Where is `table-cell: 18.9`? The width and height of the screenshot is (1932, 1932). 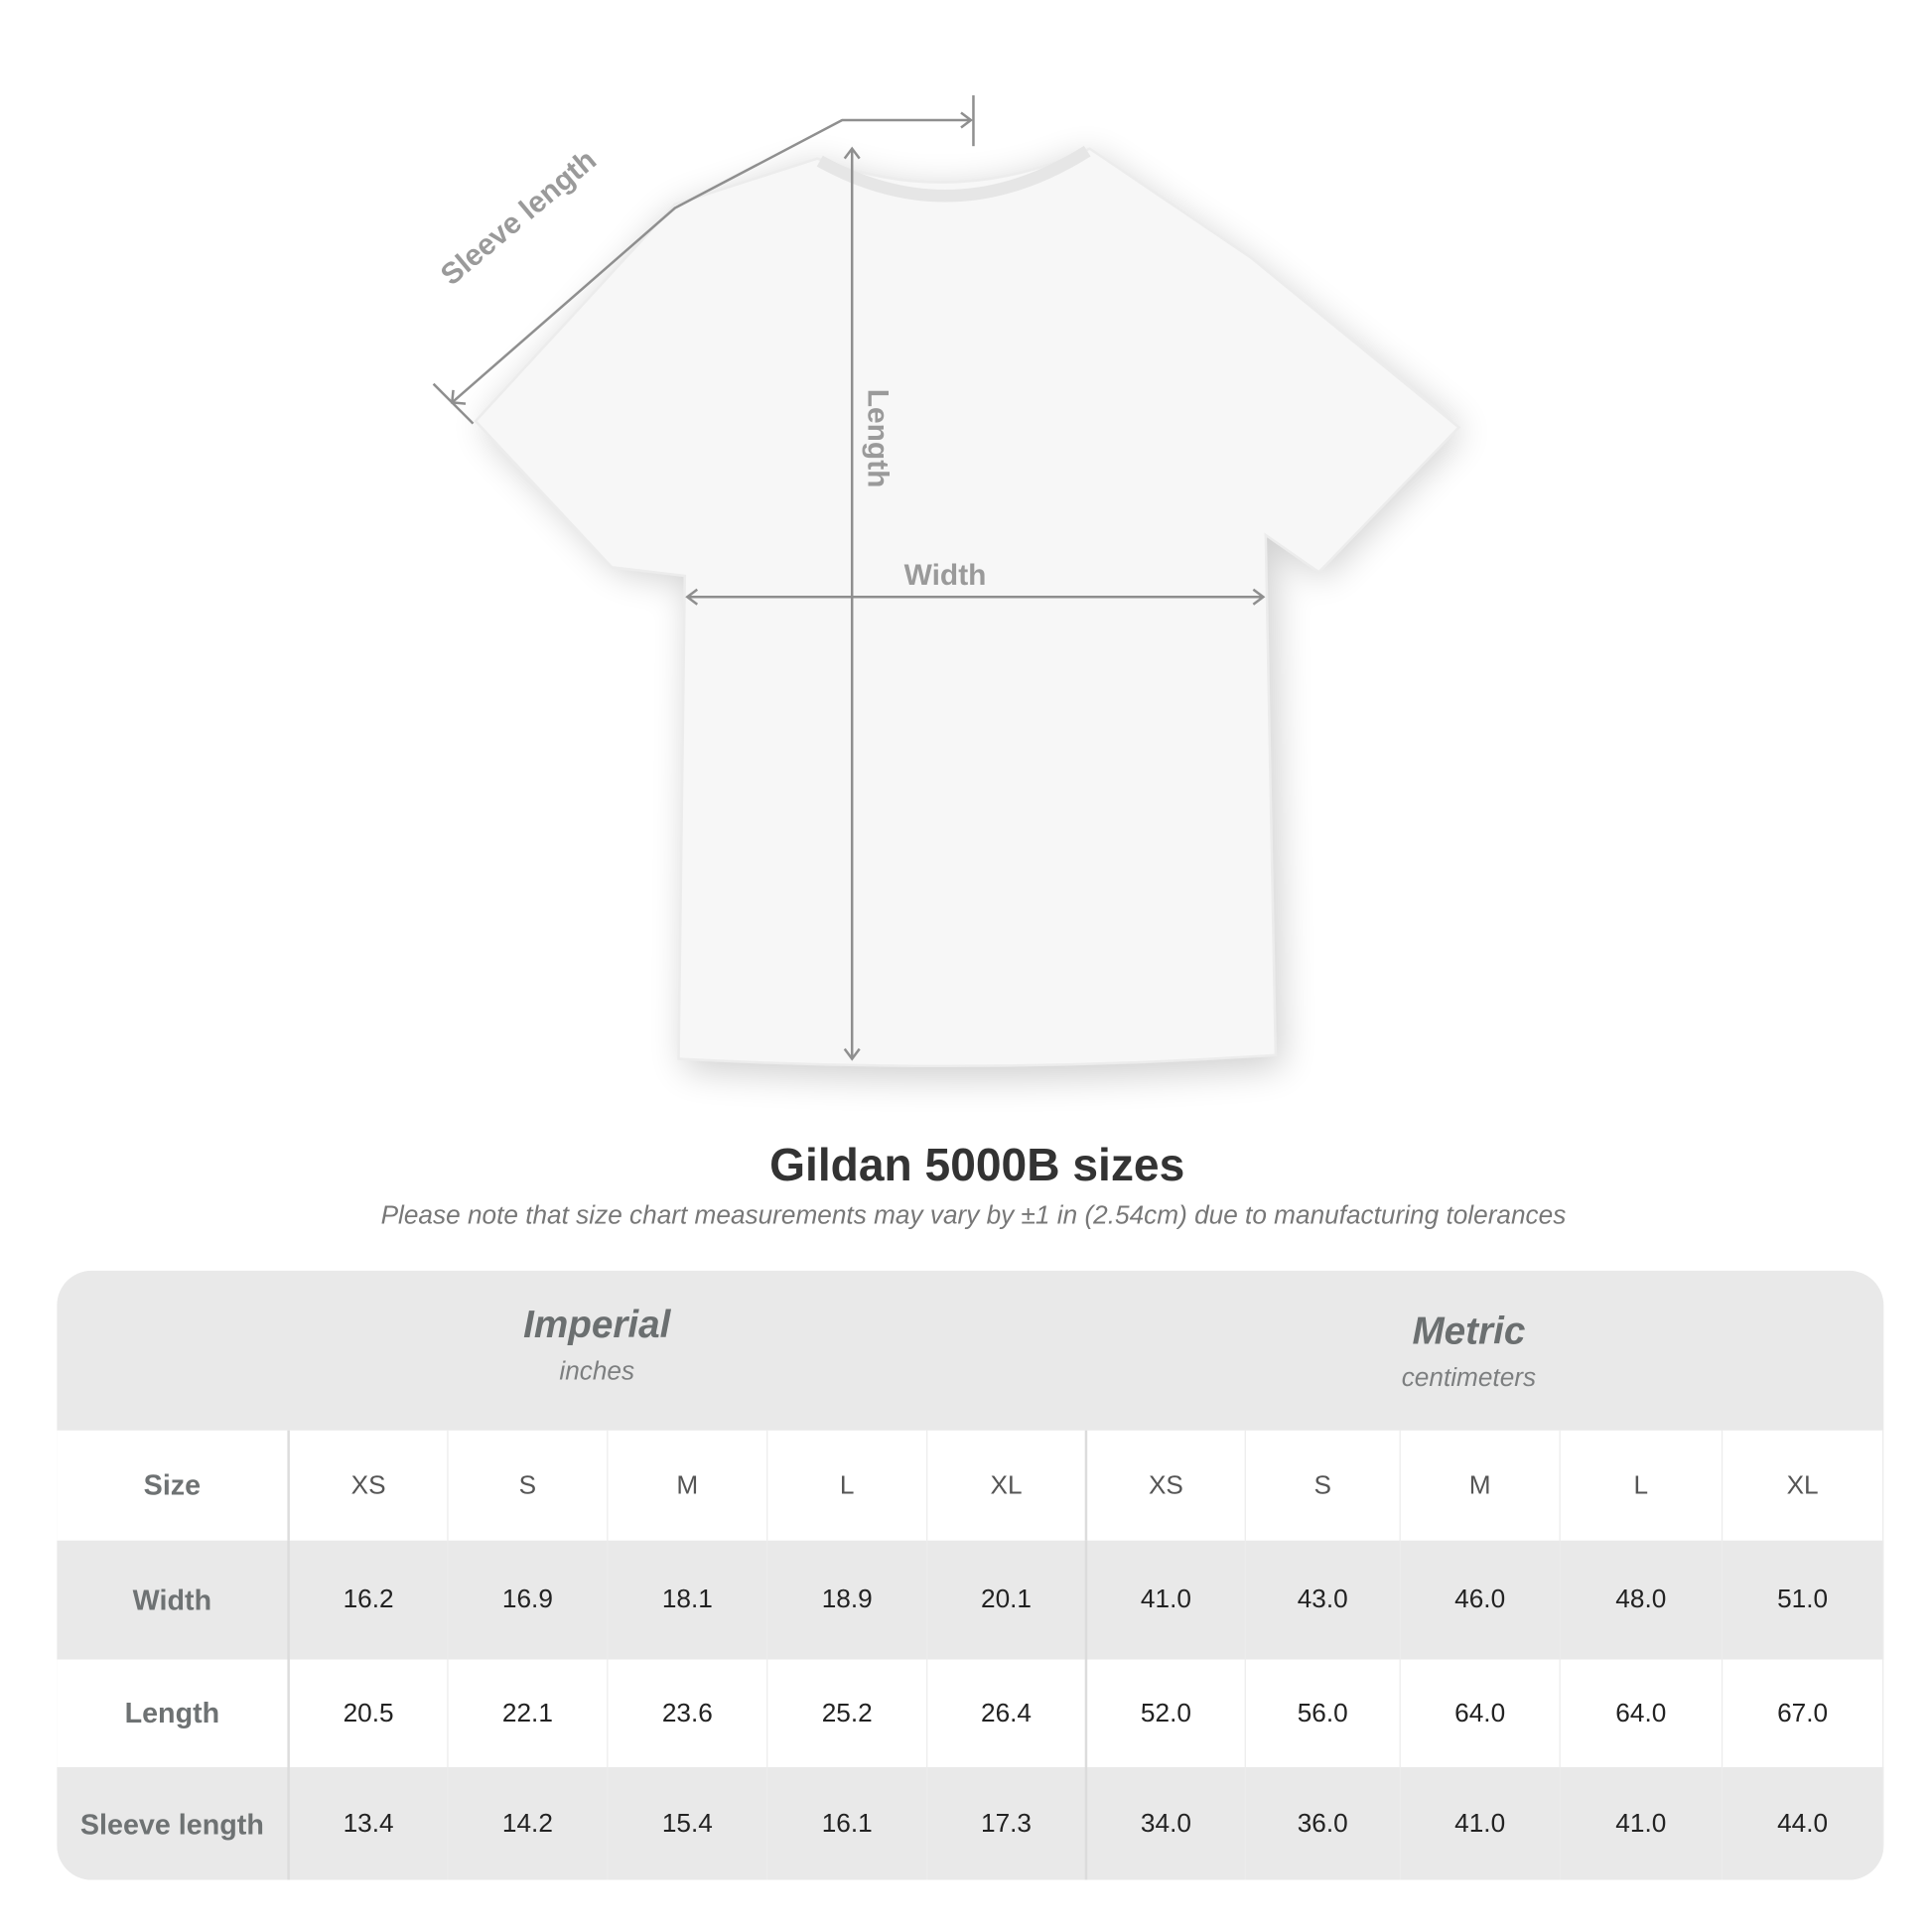 table-cell: 18.9 is located at coordinates (848, 1600).